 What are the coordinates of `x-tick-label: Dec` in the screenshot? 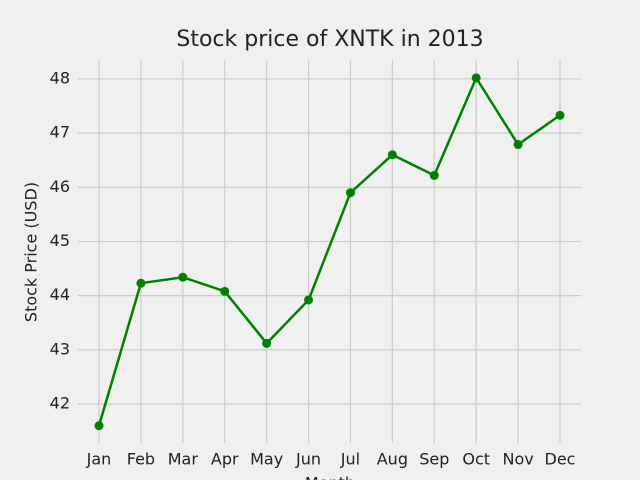 It's located at (560, 459).